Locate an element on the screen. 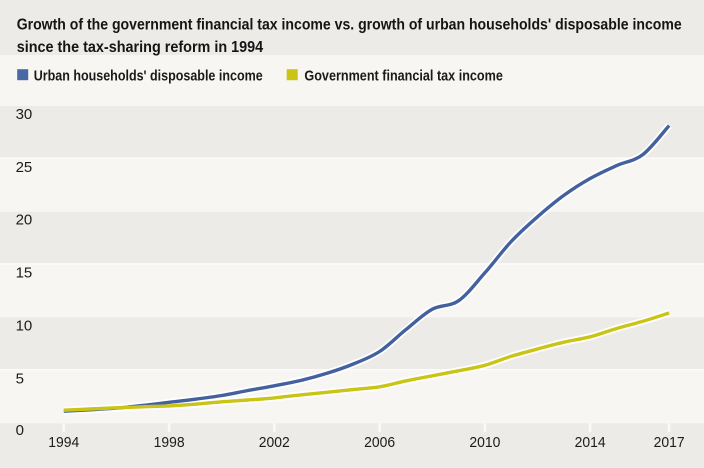 This screenshot has width=704, height=468. svg-text:Government financial tax incom: Government financial tax income is located at coordinates (403, 75).